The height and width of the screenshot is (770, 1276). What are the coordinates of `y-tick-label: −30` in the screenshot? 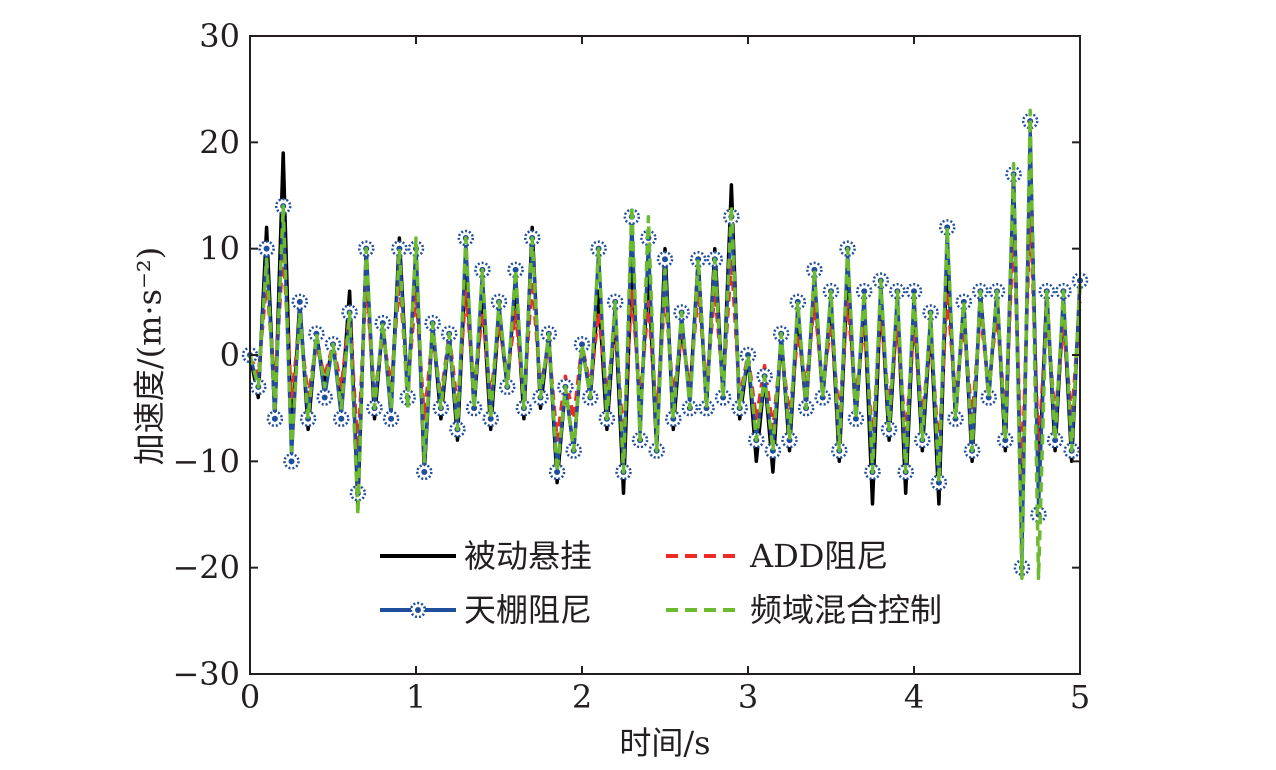 It's located at (206, 674).